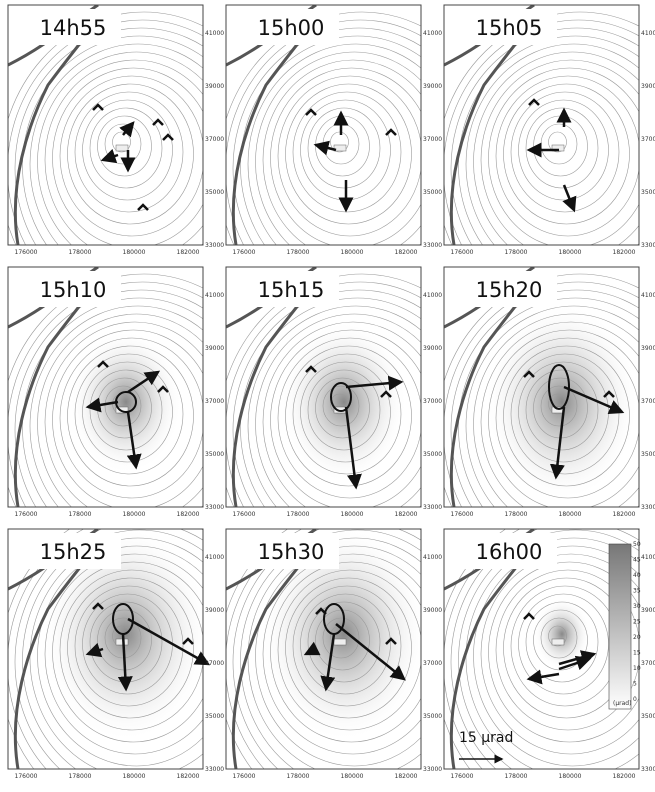 Image resolution: width=655 pixels, height=792 pixels. I want to click on time-label: 16h00, so click(509, 552).